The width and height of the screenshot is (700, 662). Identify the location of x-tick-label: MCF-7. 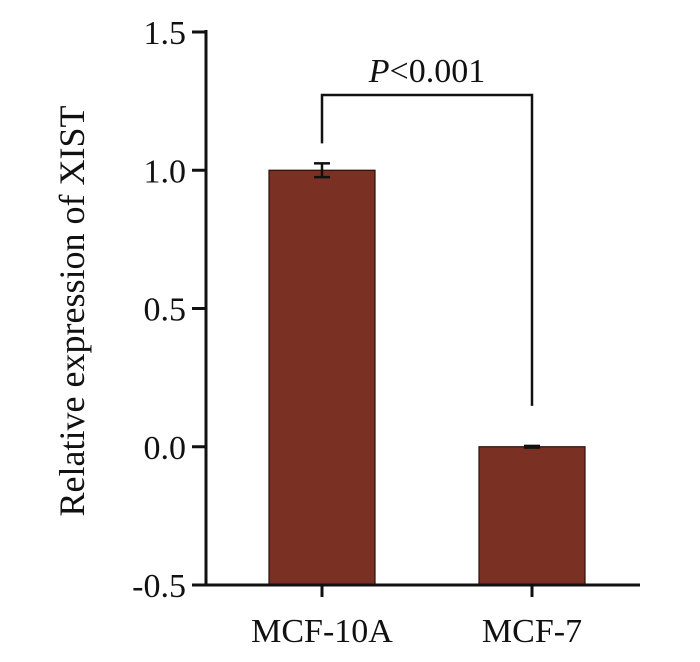
(532, 631).